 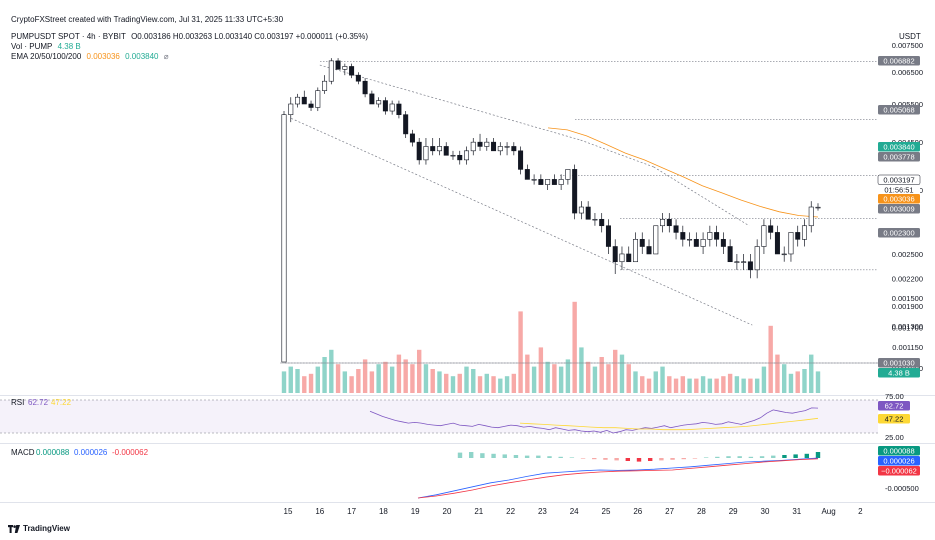 I want to click on macd-signal-line, so click(x=618, y=478).